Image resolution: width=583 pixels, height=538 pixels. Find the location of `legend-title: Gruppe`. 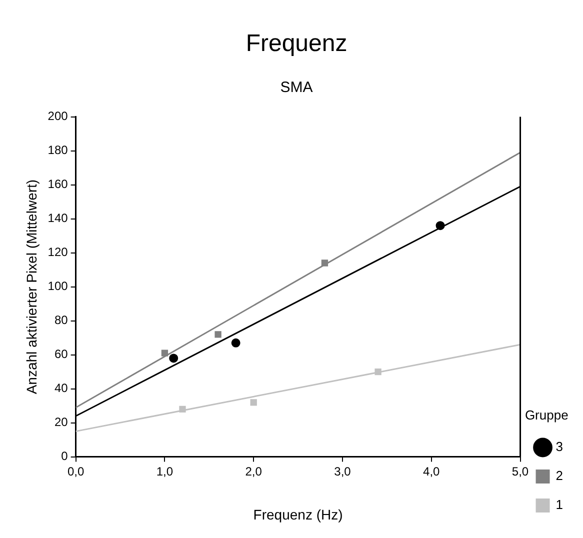

legend-title: Gruppe is located at coordinates (546, 414).